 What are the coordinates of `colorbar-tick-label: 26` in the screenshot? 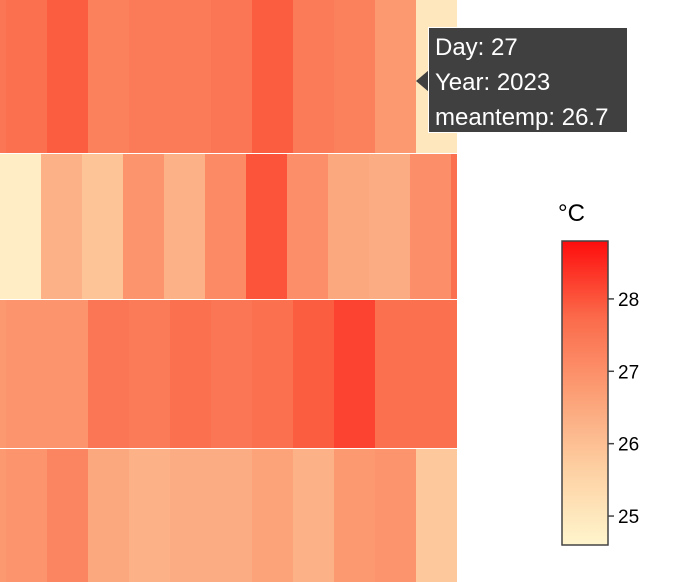 It's located at (628, 445).